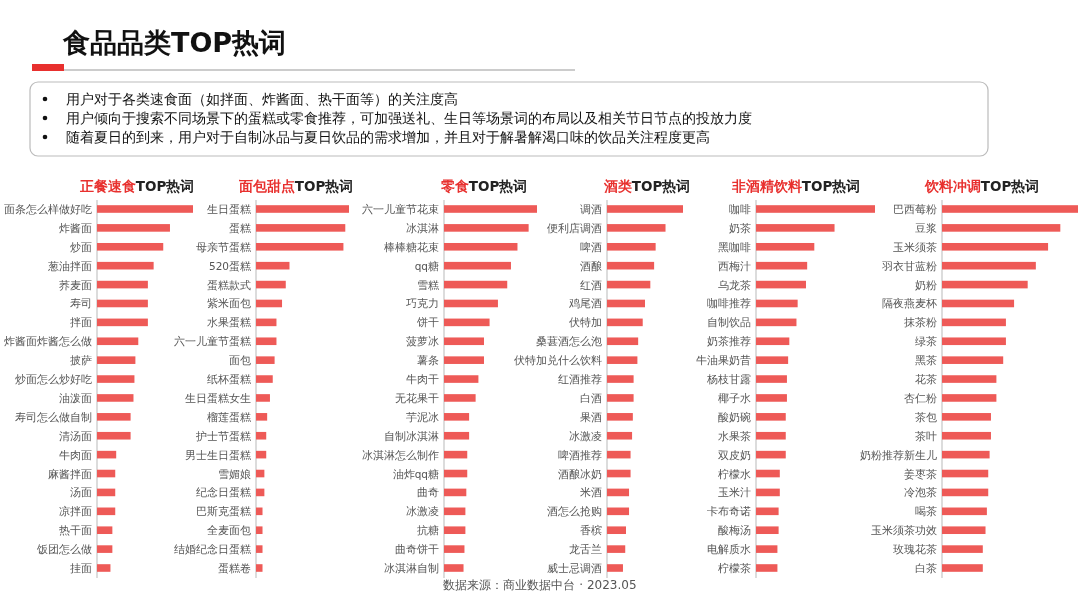  Describe the element at coordinates (484, 186) in the screenshot. I see `chart-title: 零食TOP热词` at that location.